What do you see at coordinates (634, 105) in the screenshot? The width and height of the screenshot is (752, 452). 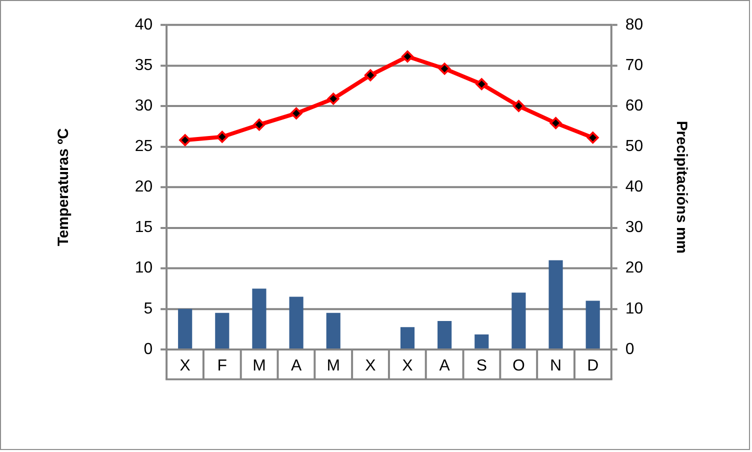 I see `y2-tick-label: 60` at bounding box center [634, 105].